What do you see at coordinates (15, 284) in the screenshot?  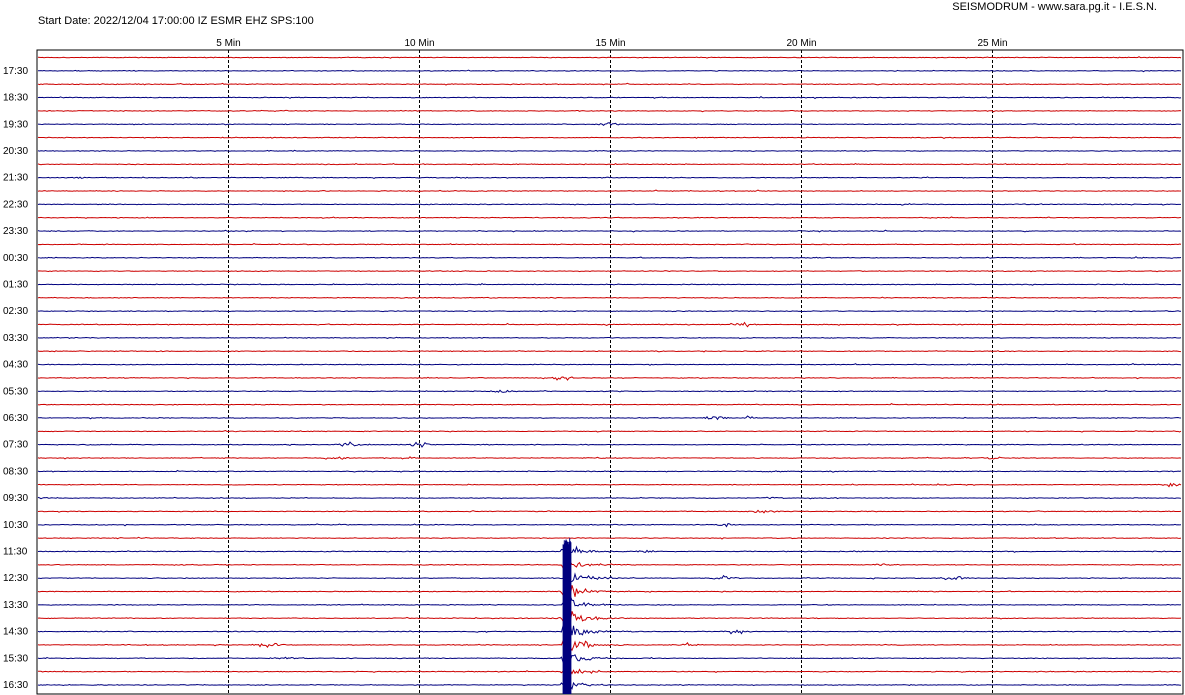 I see `row-time-label: 01:30` at bounding box center [15, 284].